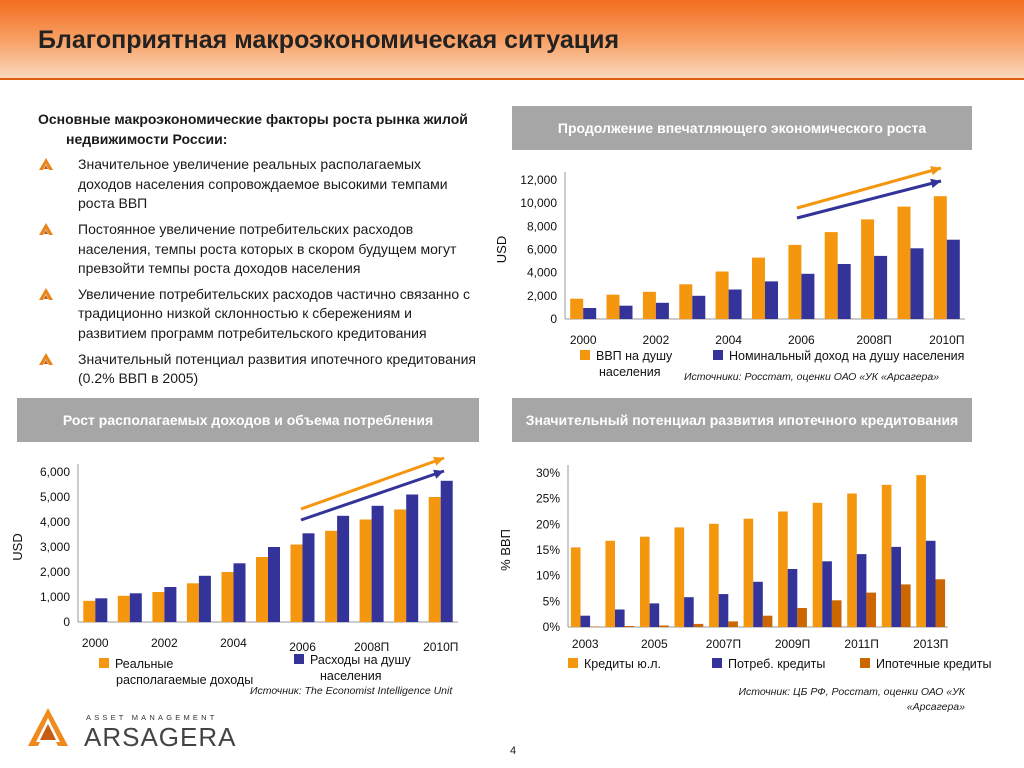 The height and width of the screenshot is (768, 1024). I want to click on y-axis-label: USD, so click(501, 249).